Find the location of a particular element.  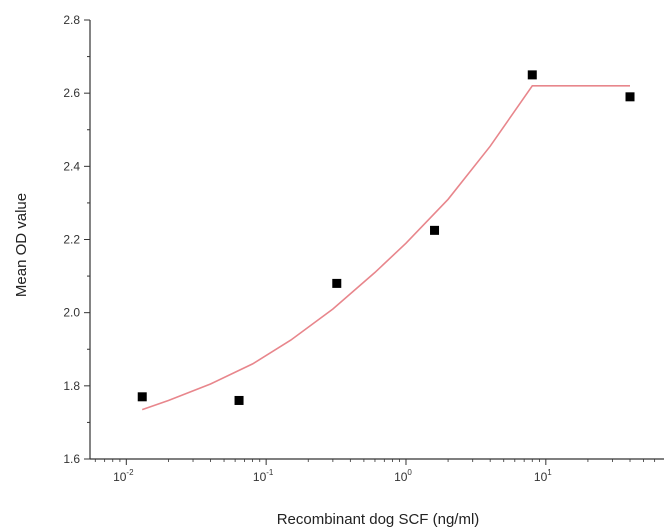

x-axis-ticks: 10⁻² 10⁻¹ 10⁰ 10¹ is located at coordinates (375, 471).